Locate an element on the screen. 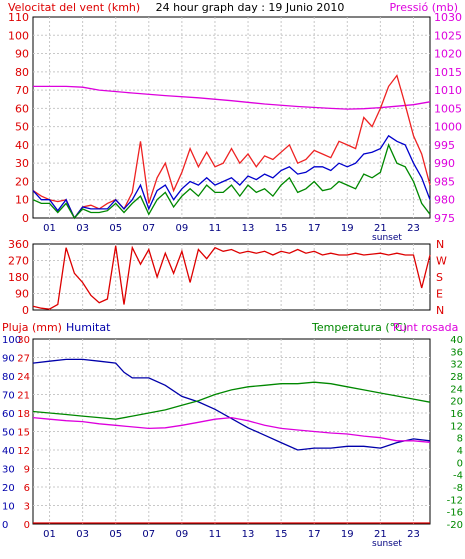  pressure-right-tick: 990 is located at coordinates (444, 163).